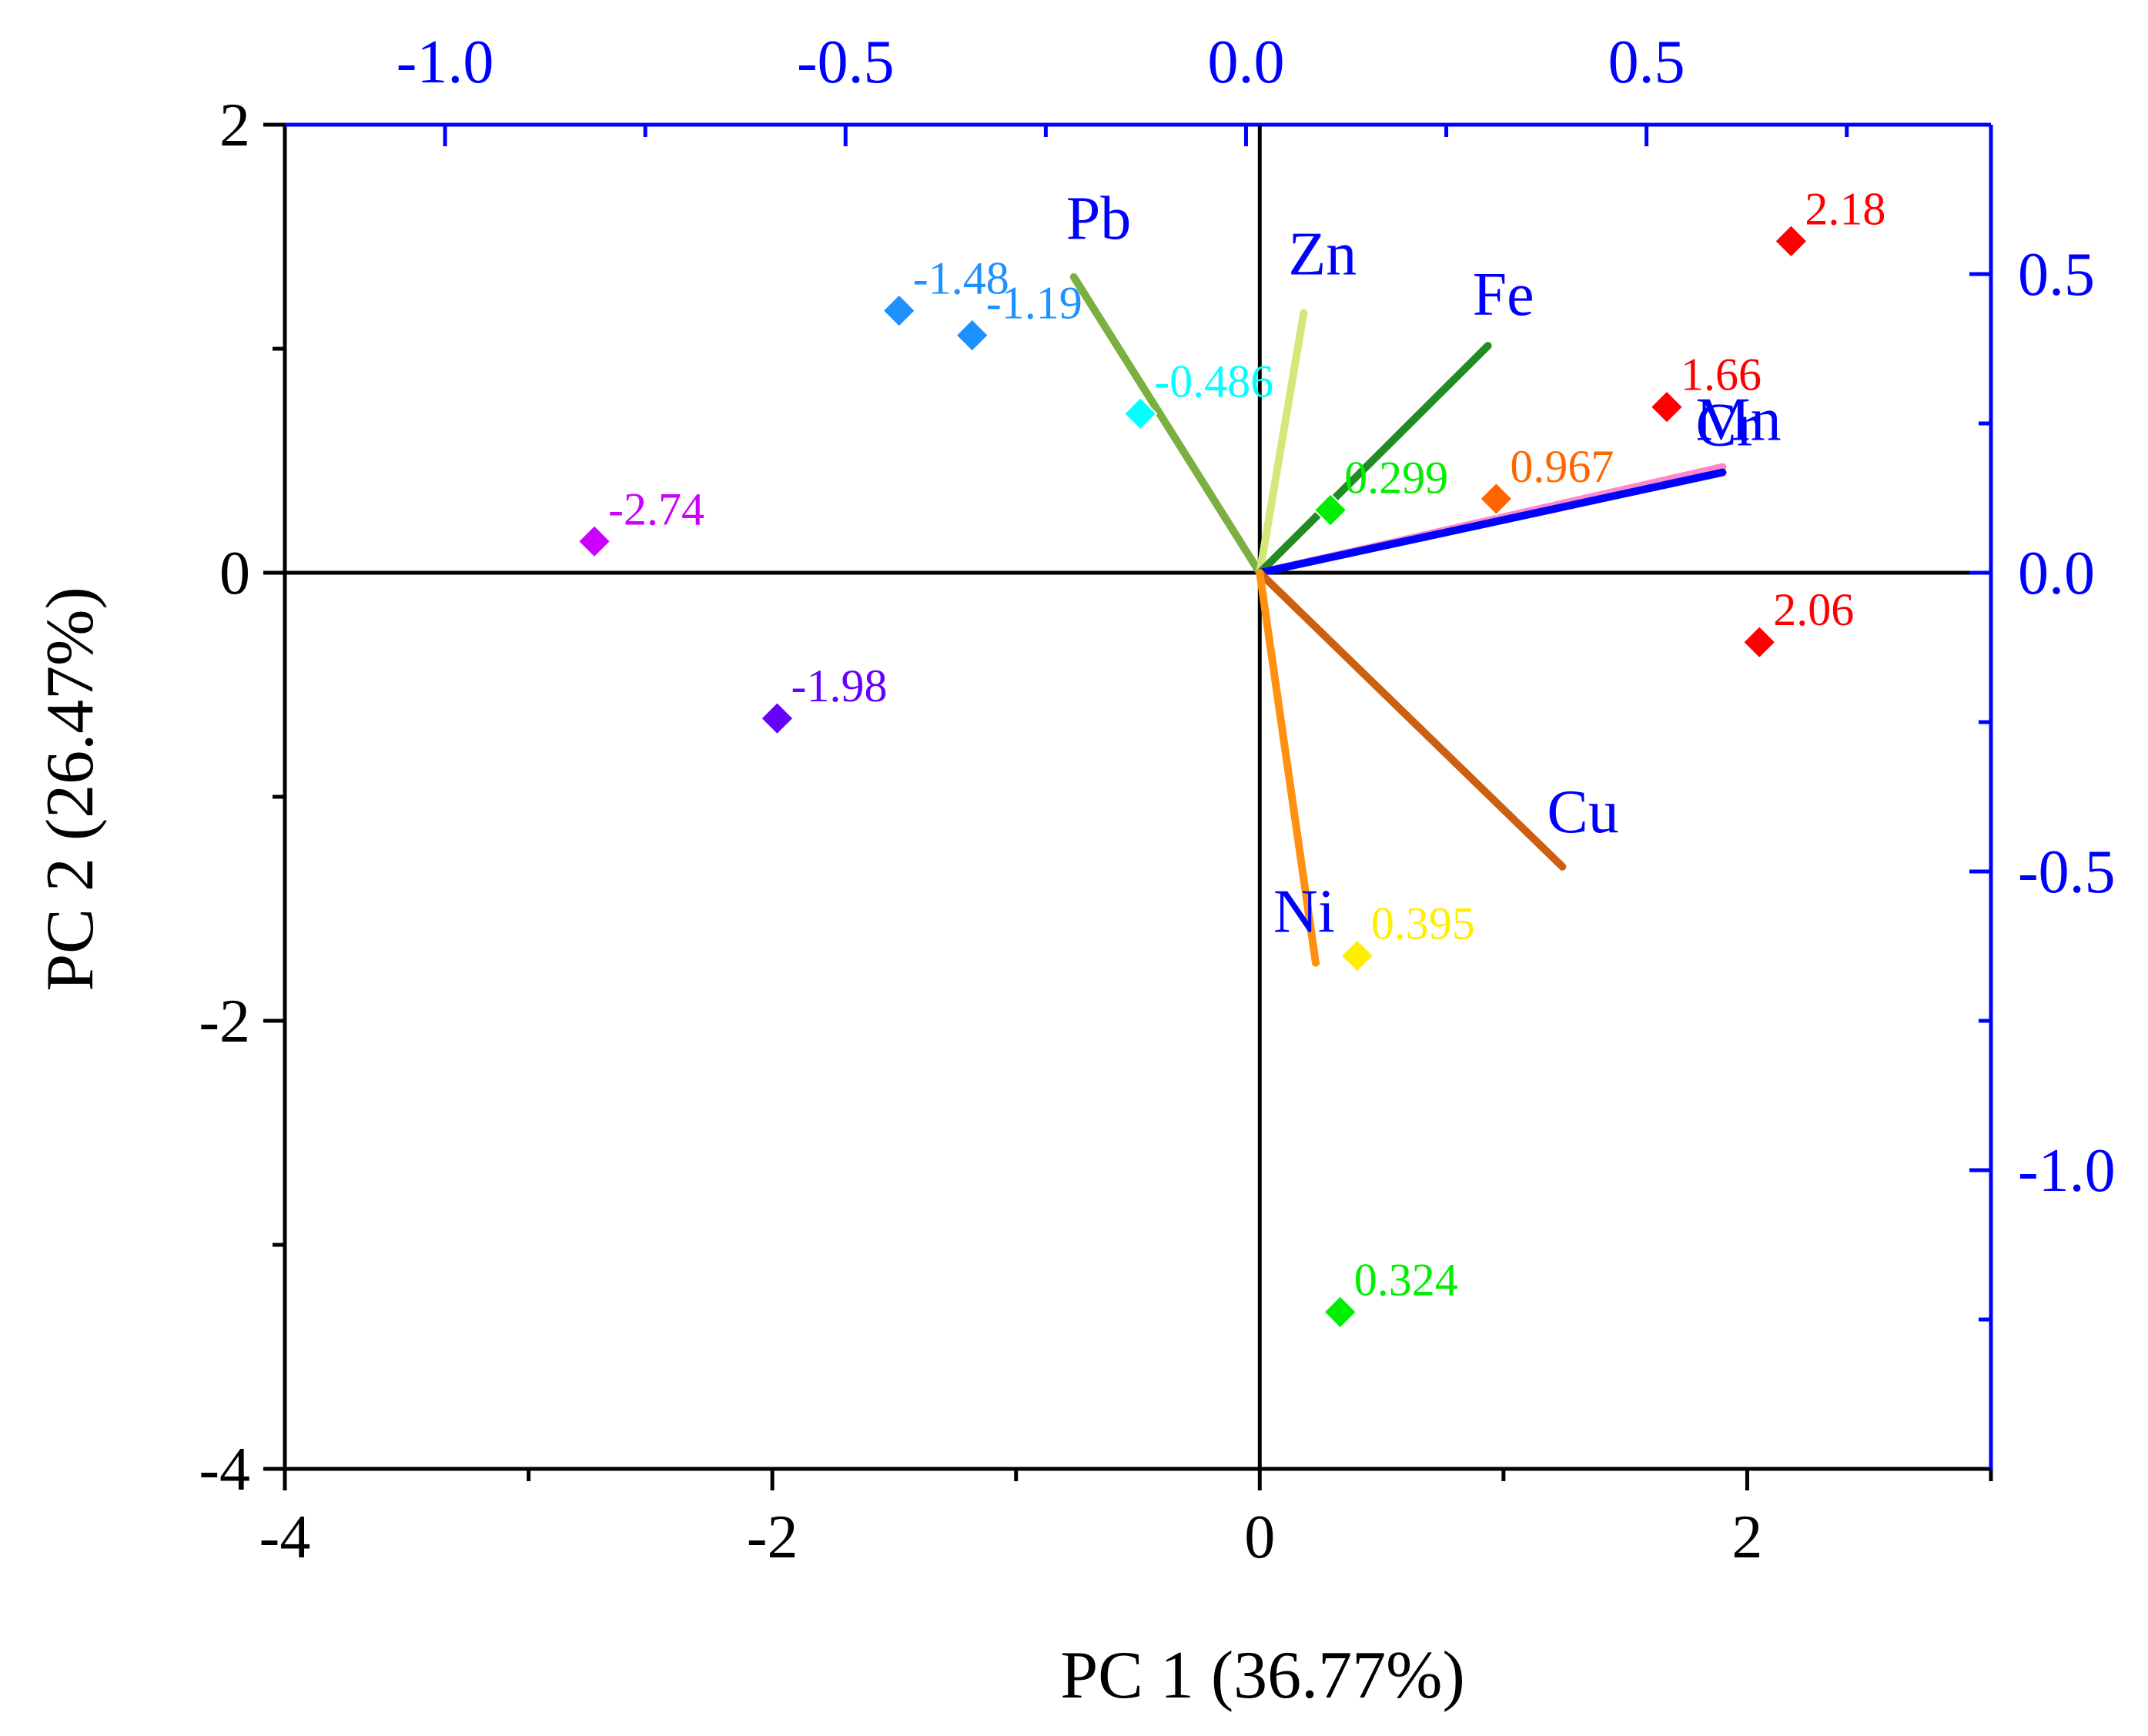  What do you see at coordinates (2056, 573) in the screenshot?
I see `right-tick-label: 0.0` at bounding box center [2056, 573].